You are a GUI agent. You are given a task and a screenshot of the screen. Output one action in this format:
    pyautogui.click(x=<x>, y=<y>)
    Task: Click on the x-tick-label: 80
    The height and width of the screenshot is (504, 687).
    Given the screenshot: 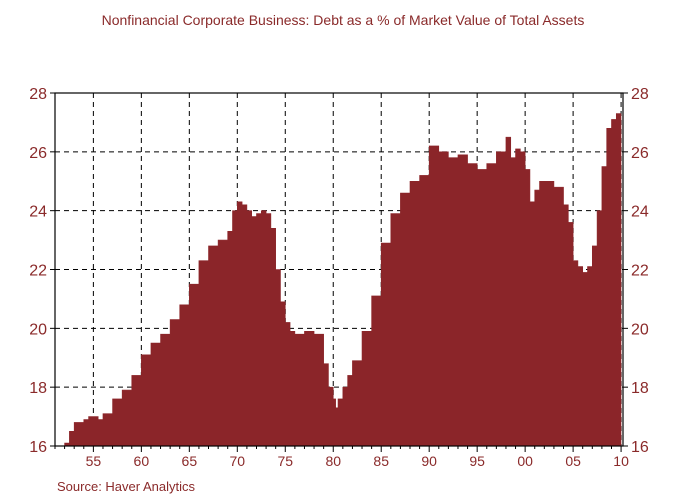 What is the action you would take?
    pyautogui.click(x=333, y=461)
    